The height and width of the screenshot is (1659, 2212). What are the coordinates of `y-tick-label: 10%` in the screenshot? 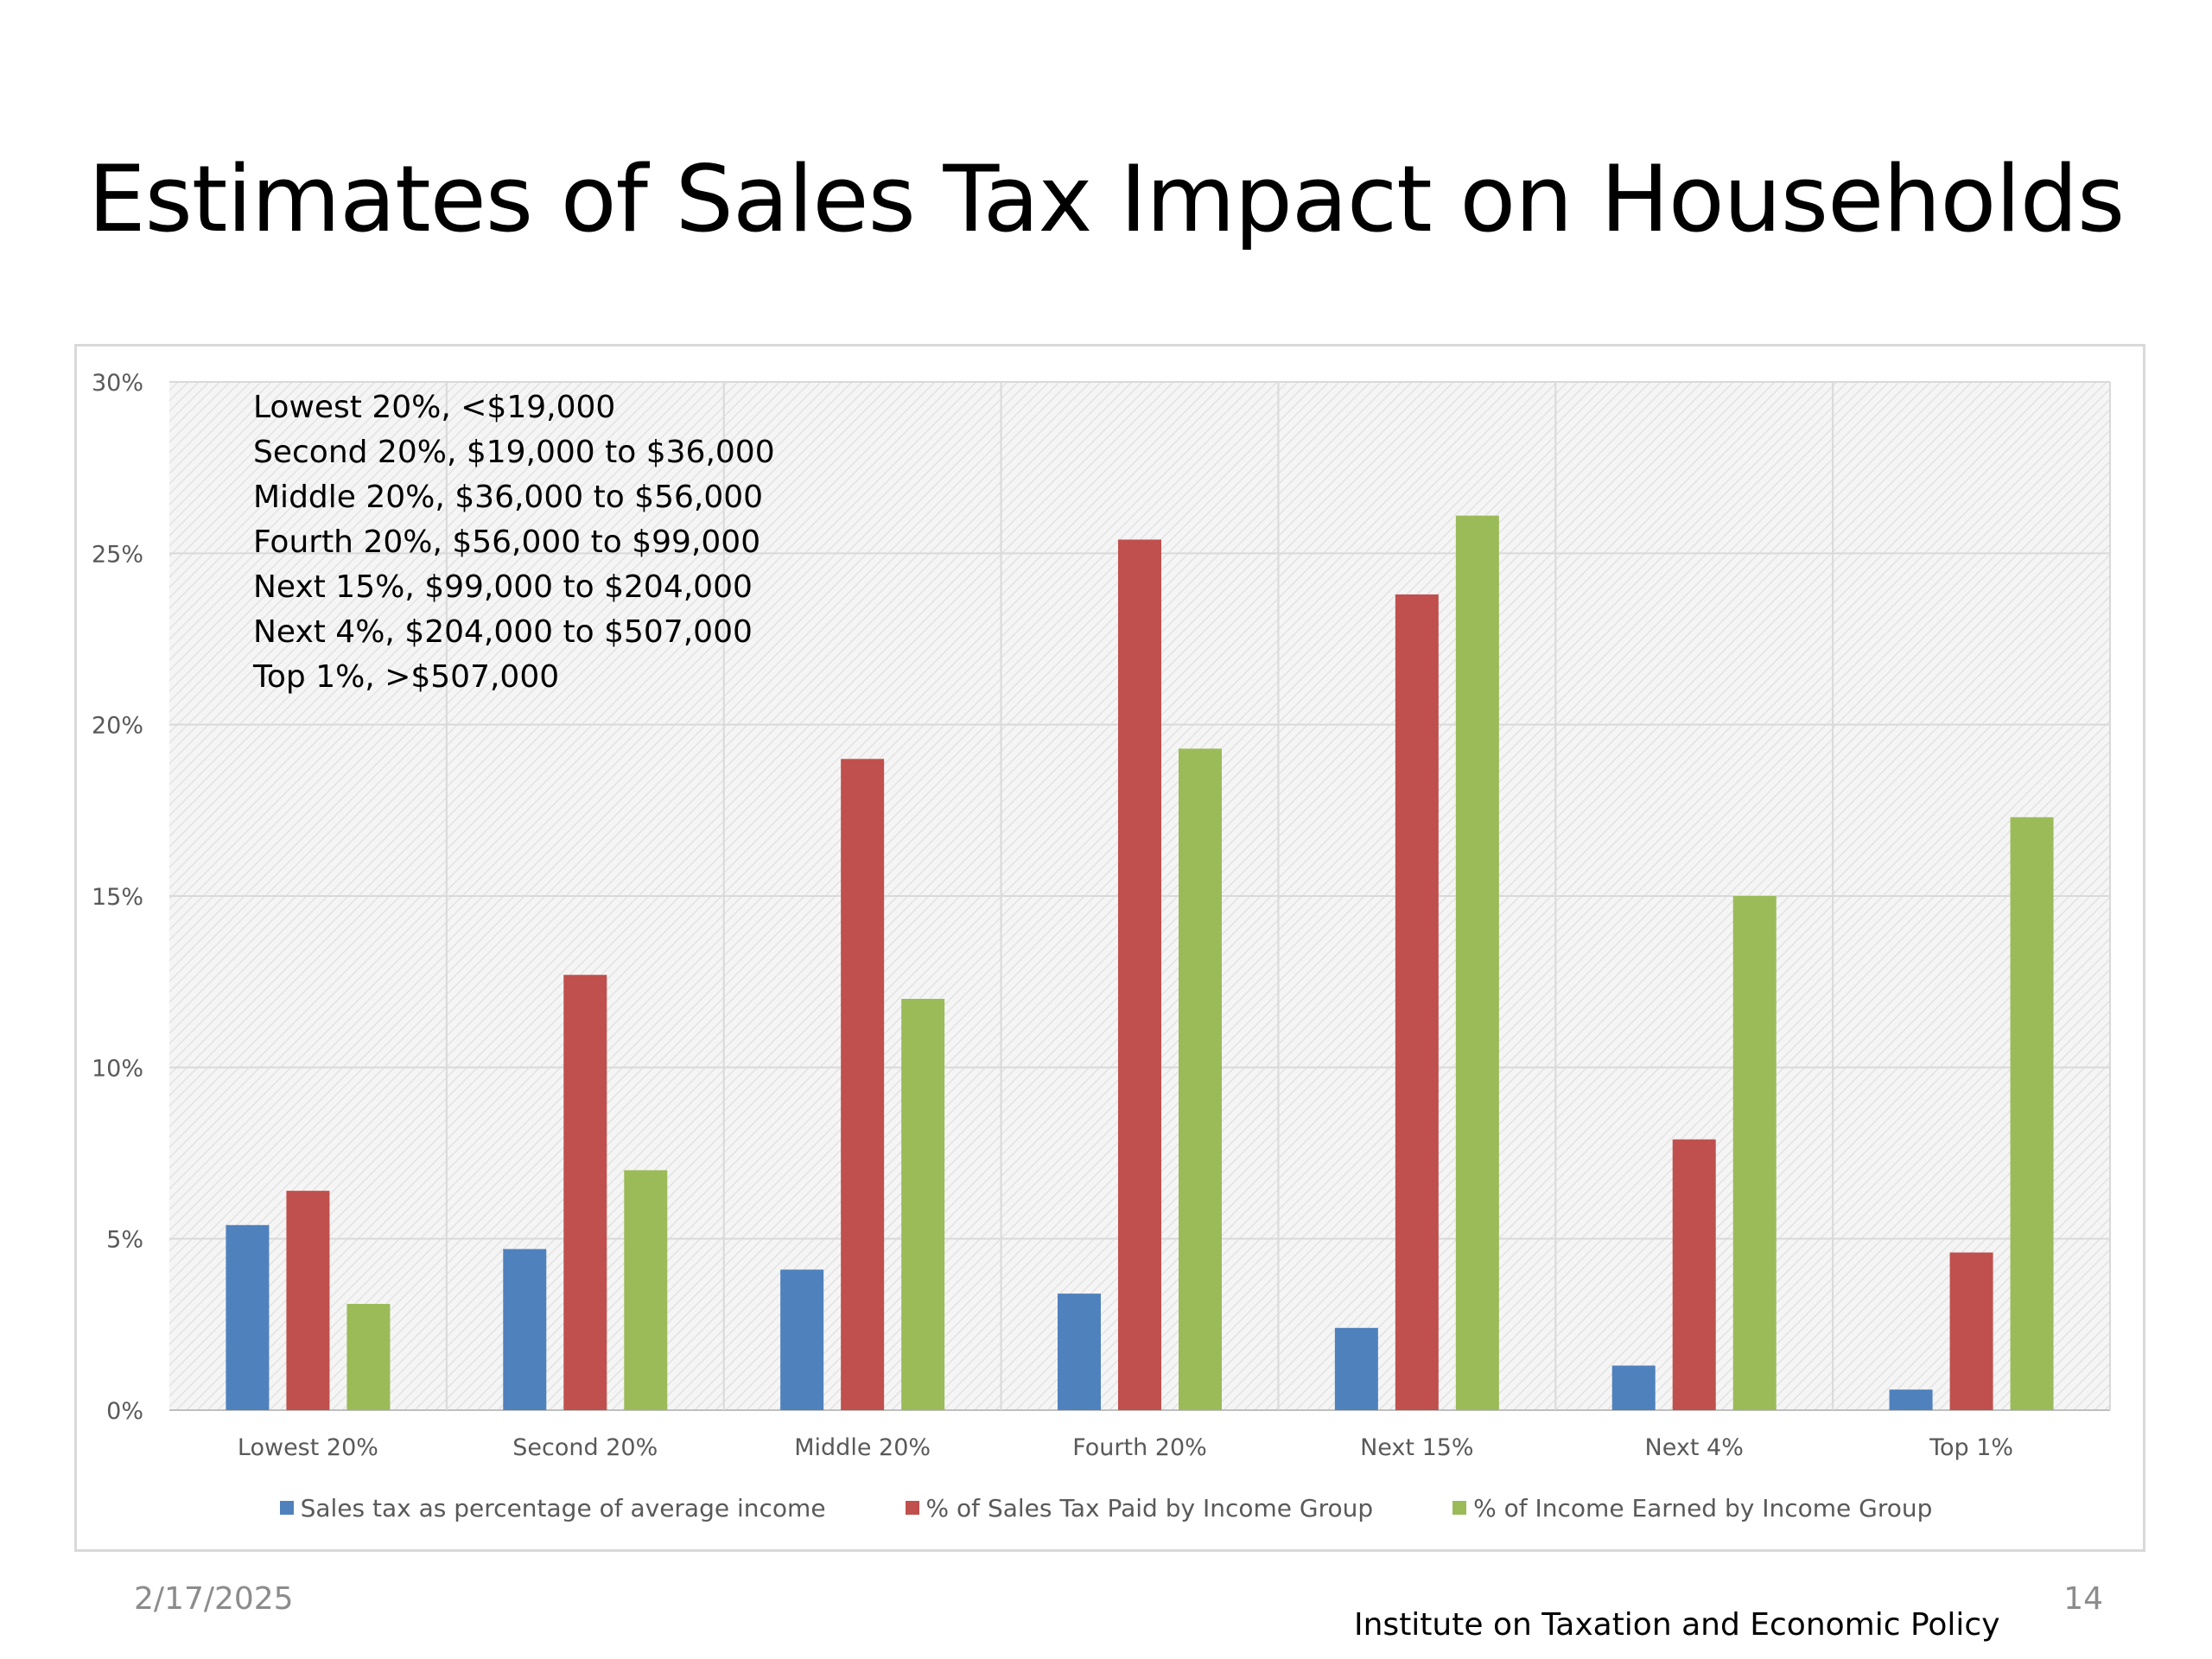 It's located at (117, 1068).